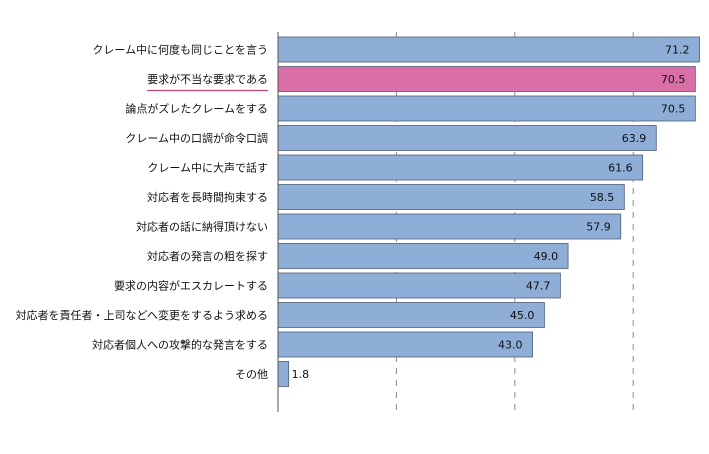  I want to click on category-label: 論点がズレたクレームをする, so click(196, 109).